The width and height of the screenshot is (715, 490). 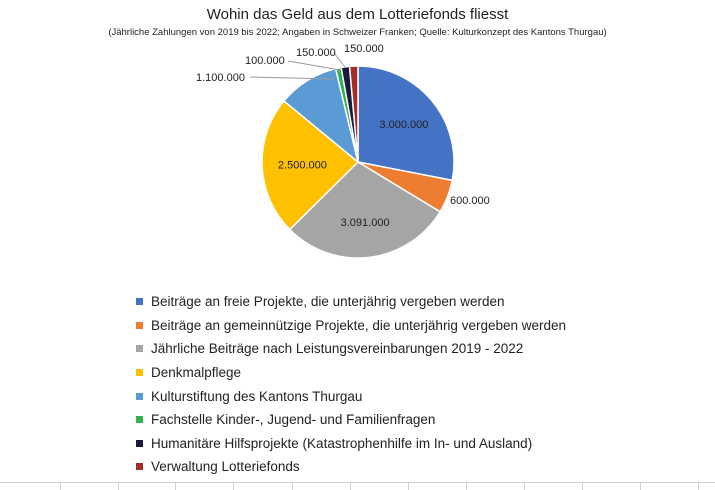 I want to click on data-label: 100.000, so click(x=265, y=61).